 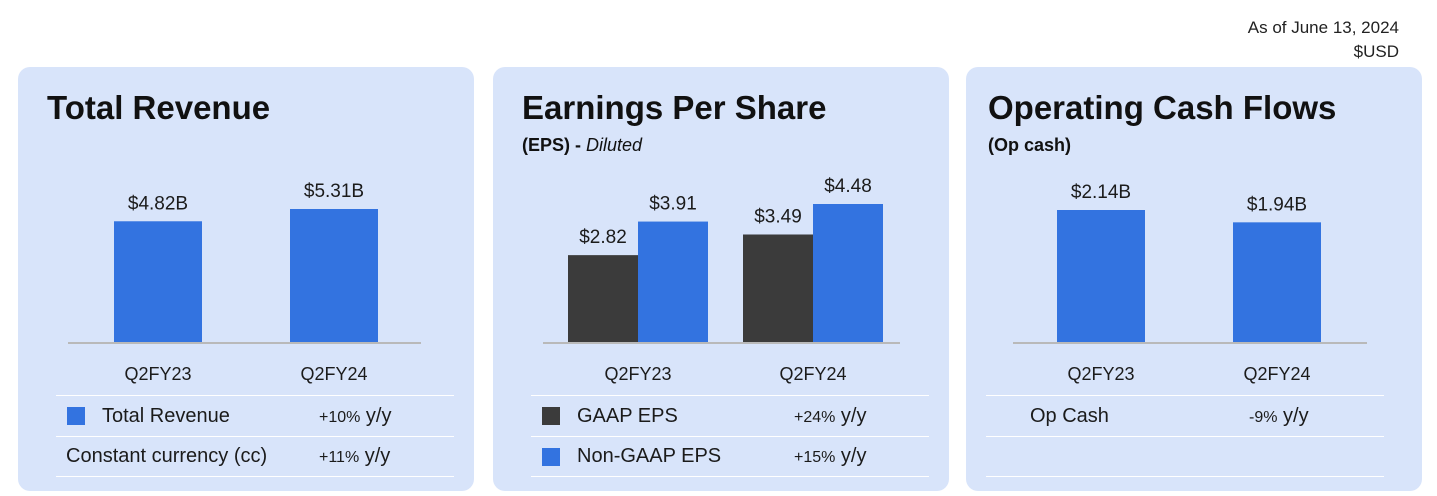 What do you see at coordinates (1263, 417) in the screenshot?
I see `change-percent: -9%` at bounding box center [1263, 417].